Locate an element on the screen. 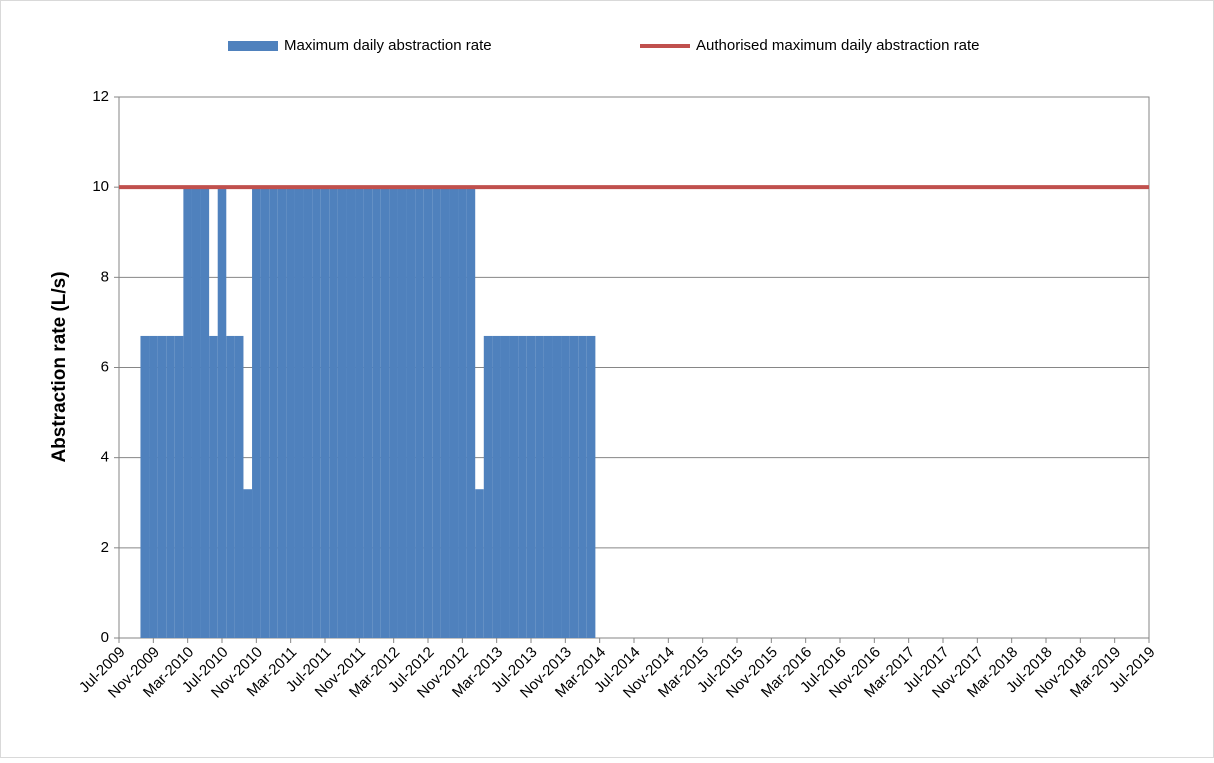  y-tick-label: 2 is located at coordinates (105, 547).